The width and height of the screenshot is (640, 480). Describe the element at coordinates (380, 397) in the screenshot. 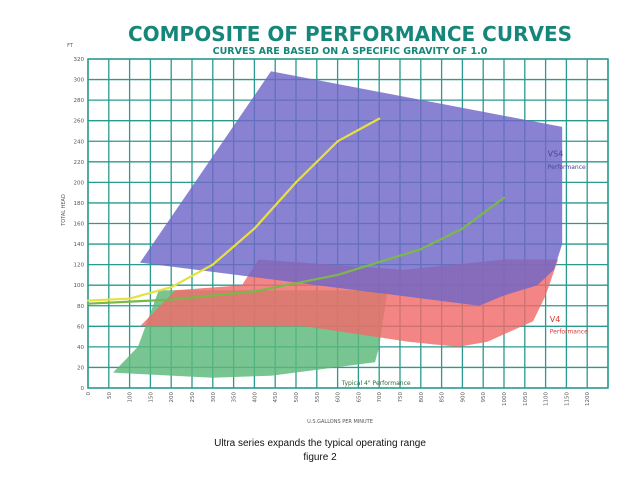

I see `x-tick-label: 700` at that location.